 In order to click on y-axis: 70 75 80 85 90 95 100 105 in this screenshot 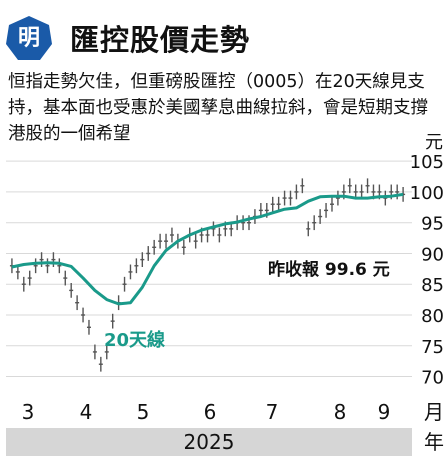, I will do `click(427, 270)`.